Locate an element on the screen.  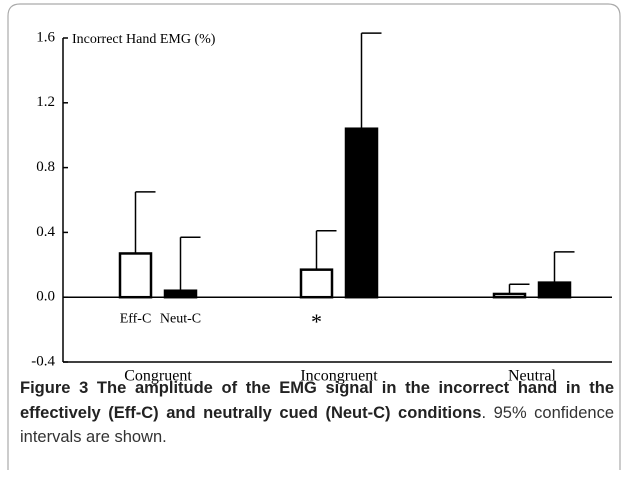
series-label: Neut-C is located at coordinates (180, 318).